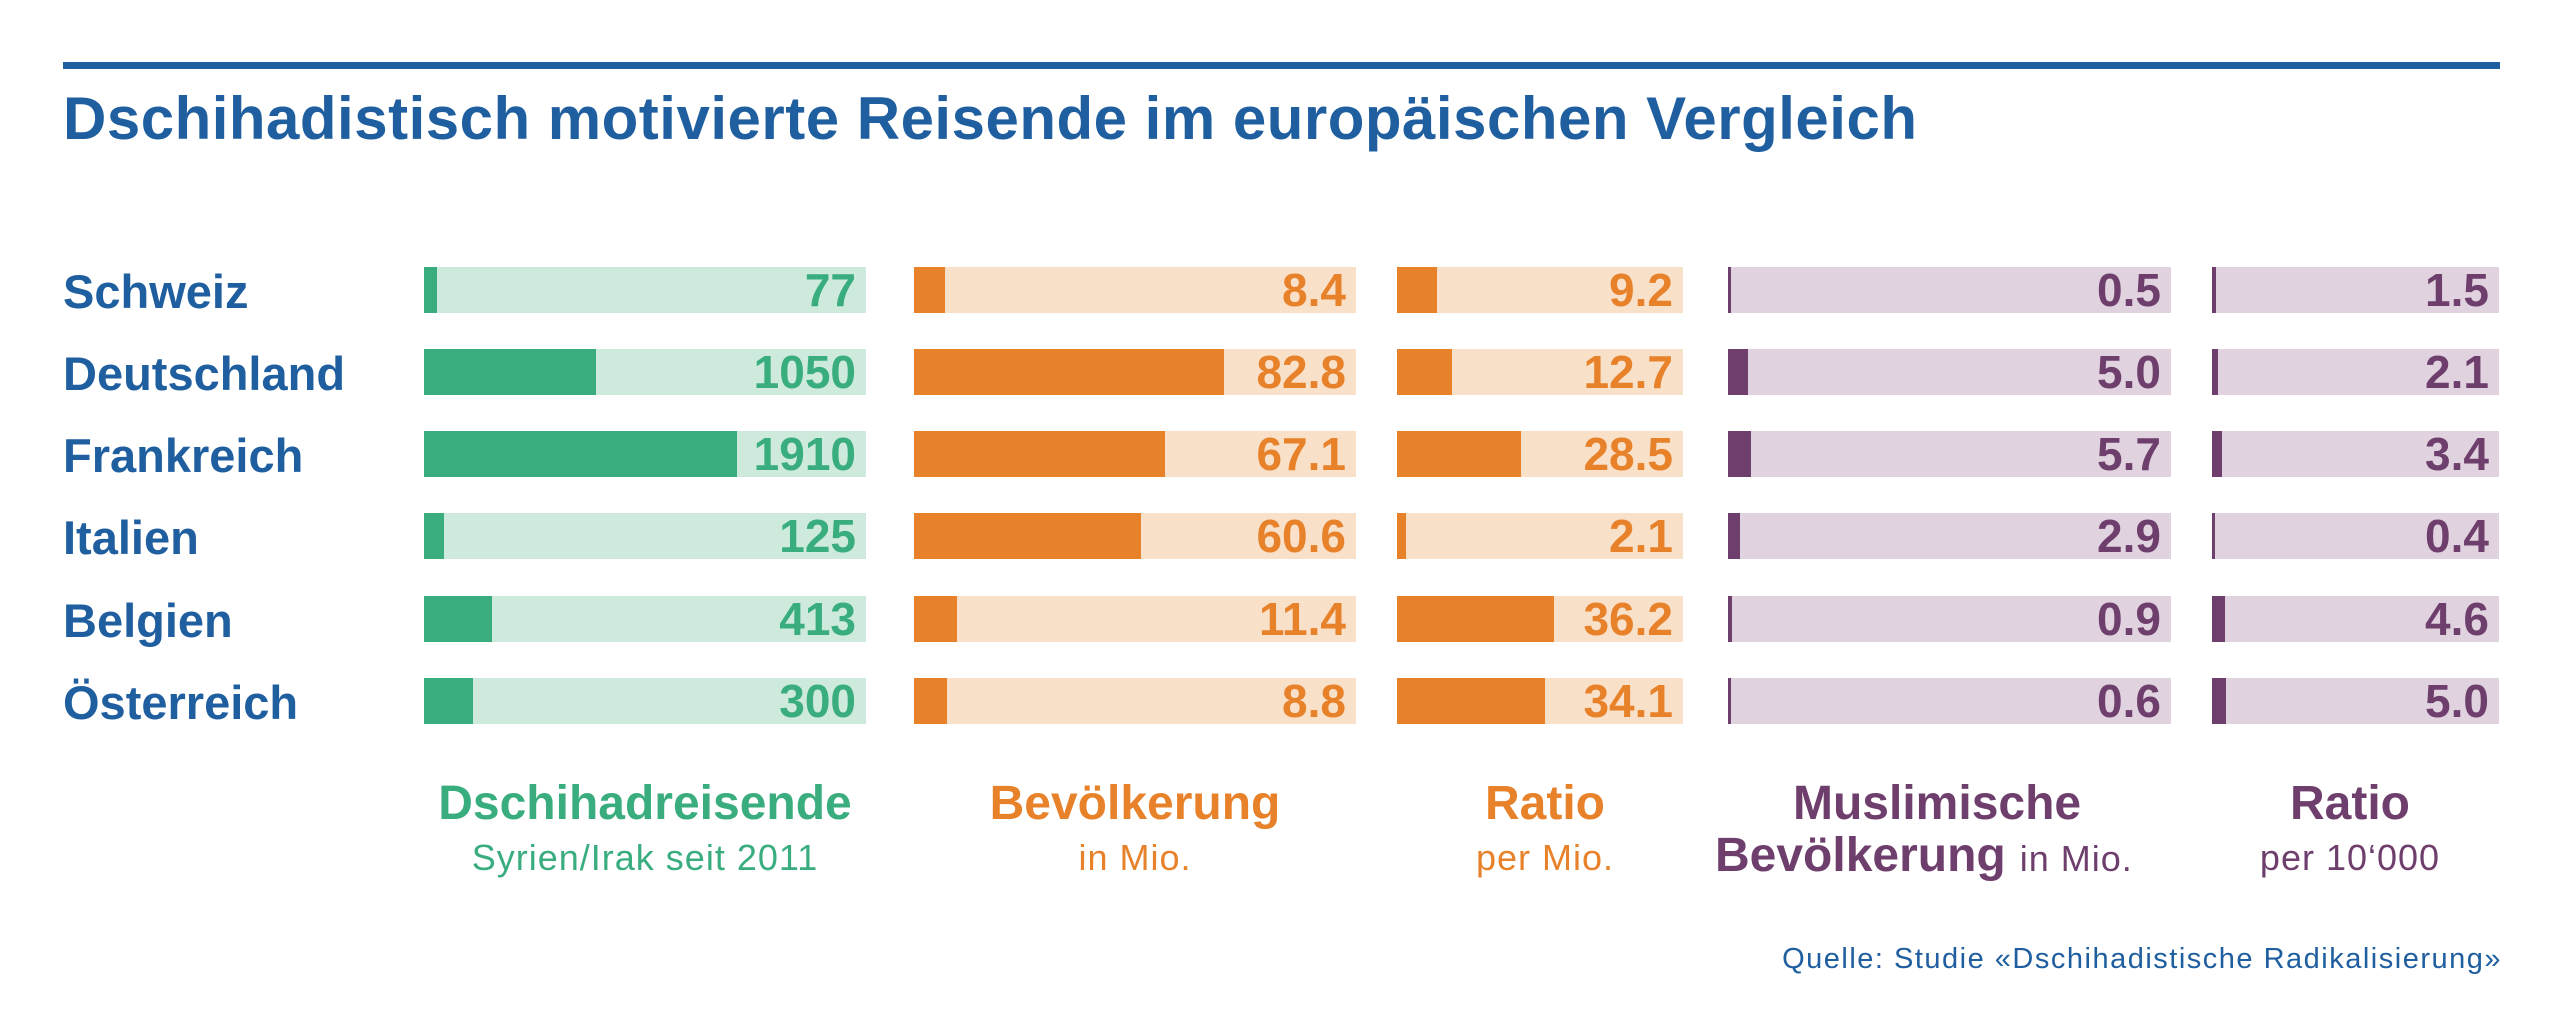  Describe the element at coordinates (2355, 290) in the screenshot. I see `bar-track-s5-schweiz: 1.5` at that location.